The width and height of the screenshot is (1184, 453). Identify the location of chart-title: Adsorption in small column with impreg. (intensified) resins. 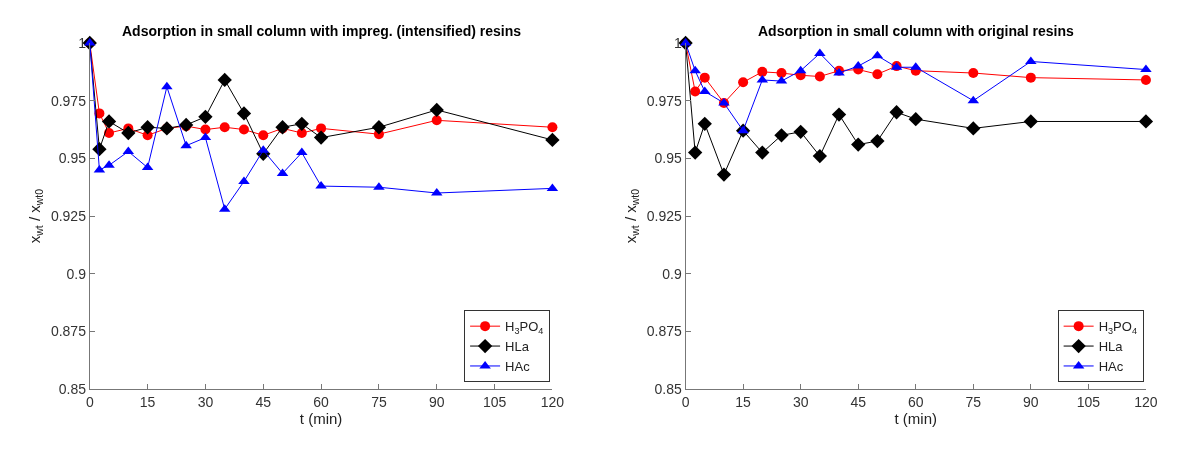
(322, 31).